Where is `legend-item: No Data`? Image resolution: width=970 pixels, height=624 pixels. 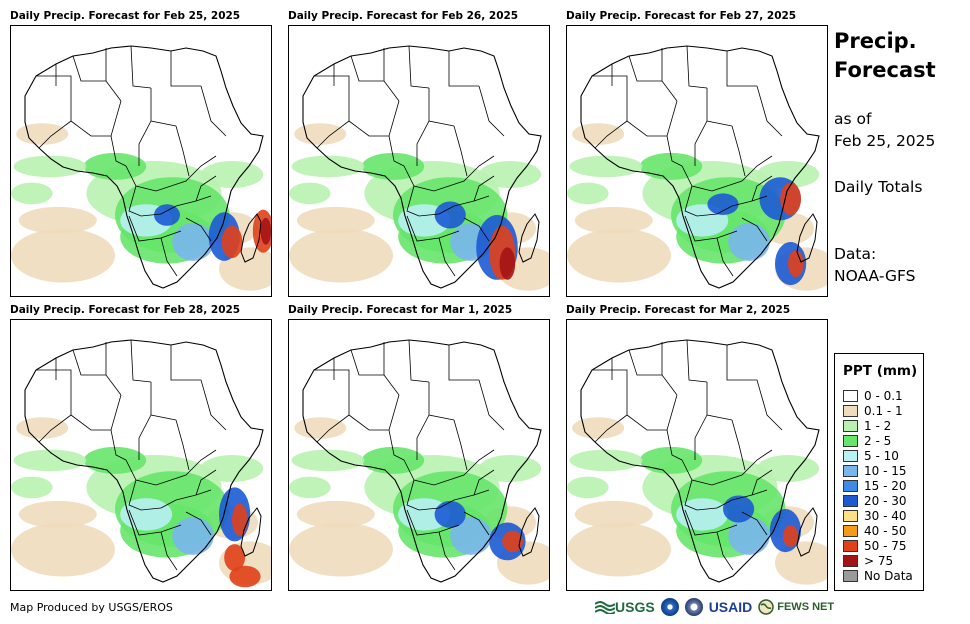 legend-item: No Data is located at coordinates (878, 575).